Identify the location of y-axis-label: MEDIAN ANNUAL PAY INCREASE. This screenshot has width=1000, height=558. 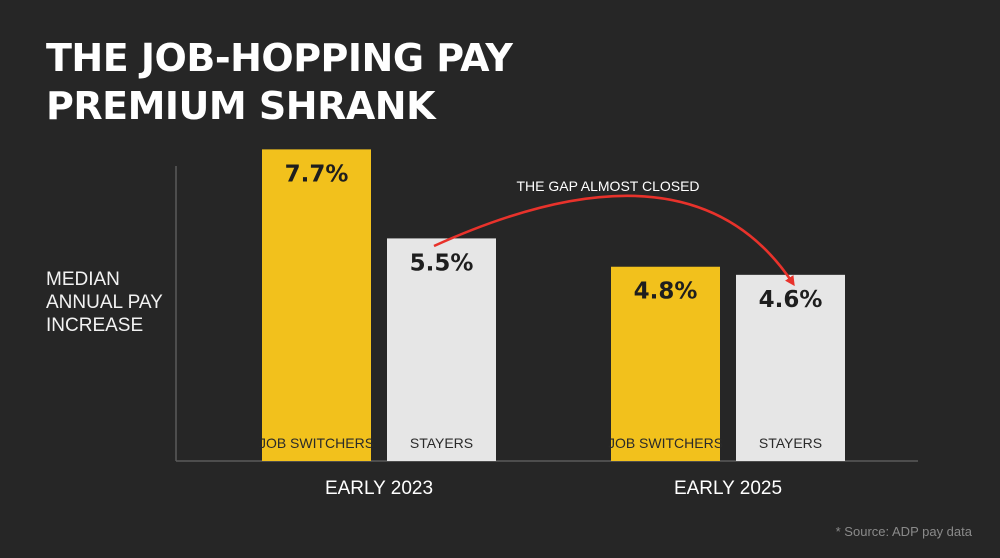
(111, 302).